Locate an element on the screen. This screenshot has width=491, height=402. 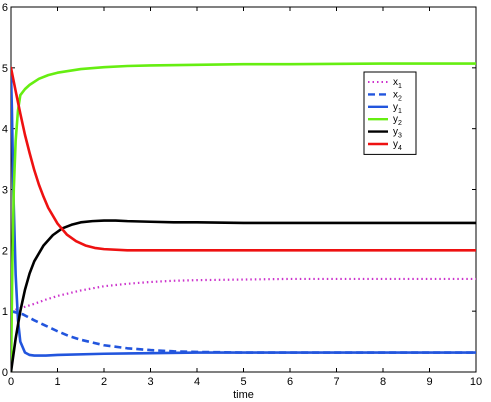
x-tick-label: 3 is located at coordinates (150, 382).